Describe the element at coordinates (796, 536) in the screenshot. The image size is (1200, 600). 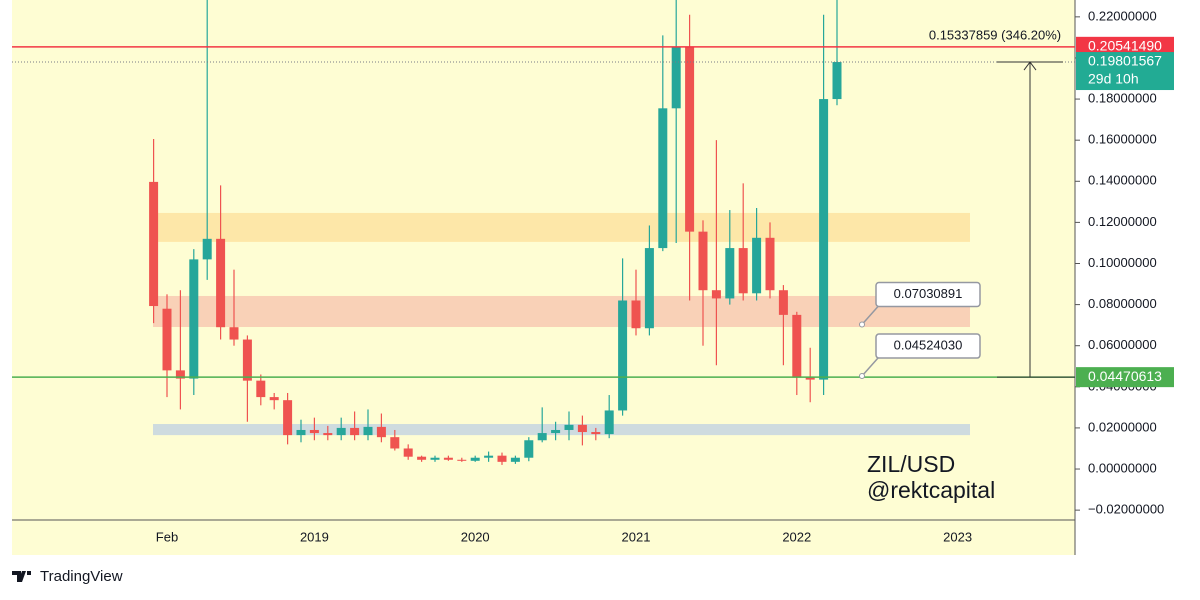
I see `x-tick-label: 2022` at that location.